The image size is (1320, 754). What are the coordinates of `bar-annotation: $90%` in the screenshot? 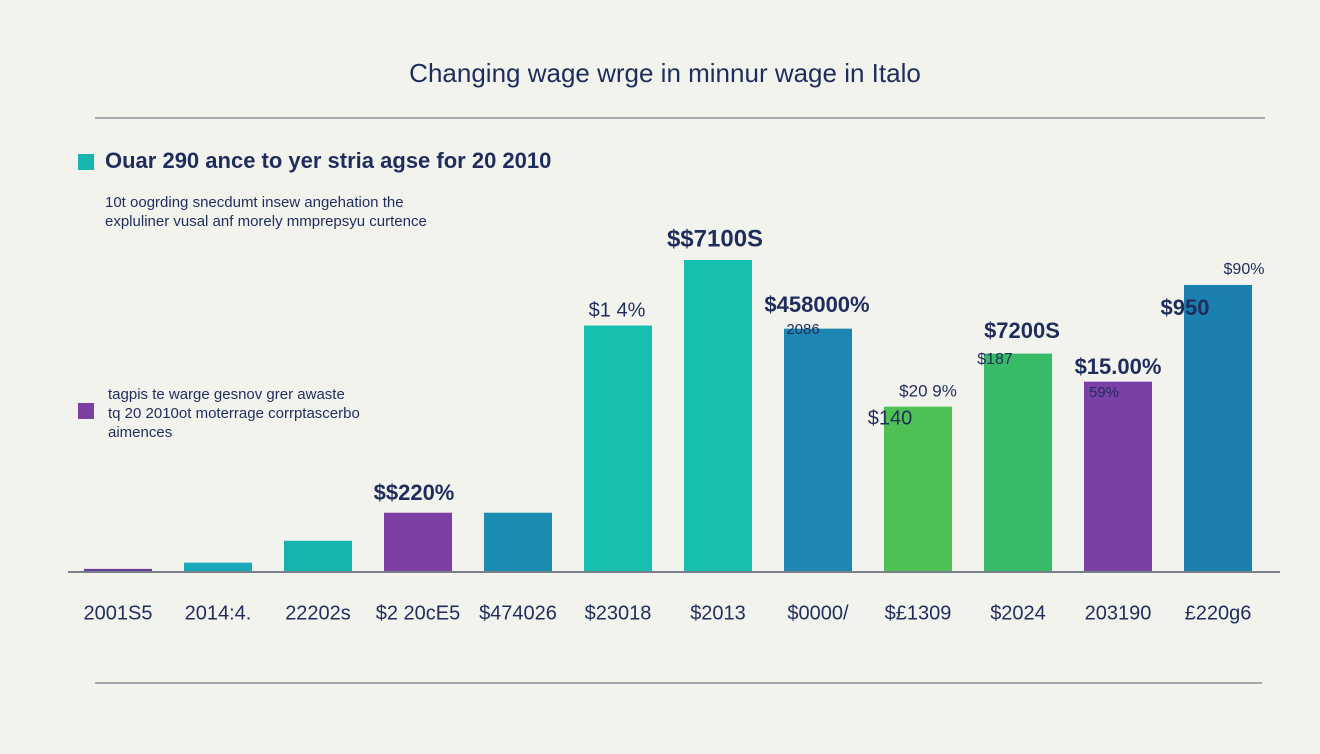 It's located at (1244, 269).